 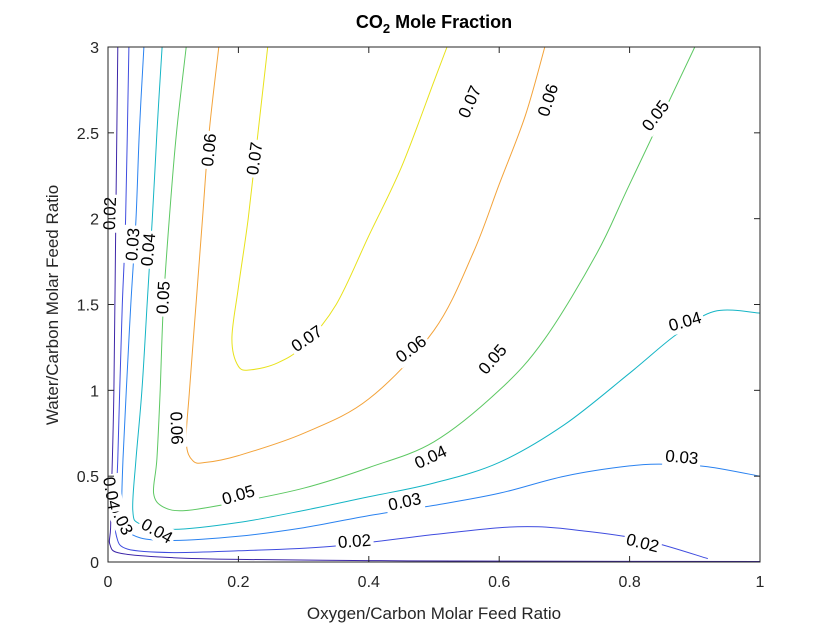 What do you see at coordinates (434, 613) in the screenshot?
I see `x-axis-label: Oxygen/Carbon Molar Feed Ratio` at bounding box center [434, 613].